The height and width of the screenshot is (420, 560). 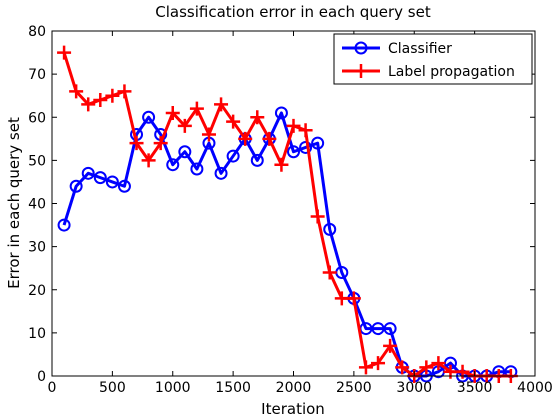 What do you see at coordinates (41, 377) in the screenshot?
I see `y-tick-label: 0` at bounding box center [41, 377].